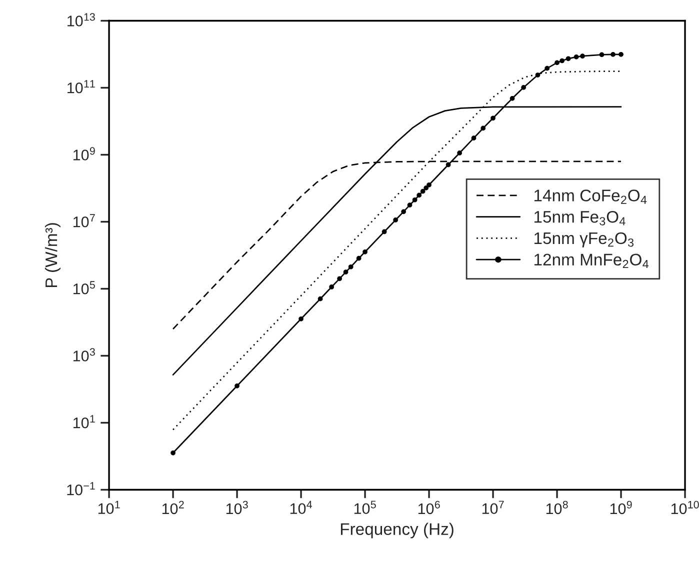 The image size is (699, 561). I want to click on x-tick-label: 10$^{8}$, so click(557, 507).